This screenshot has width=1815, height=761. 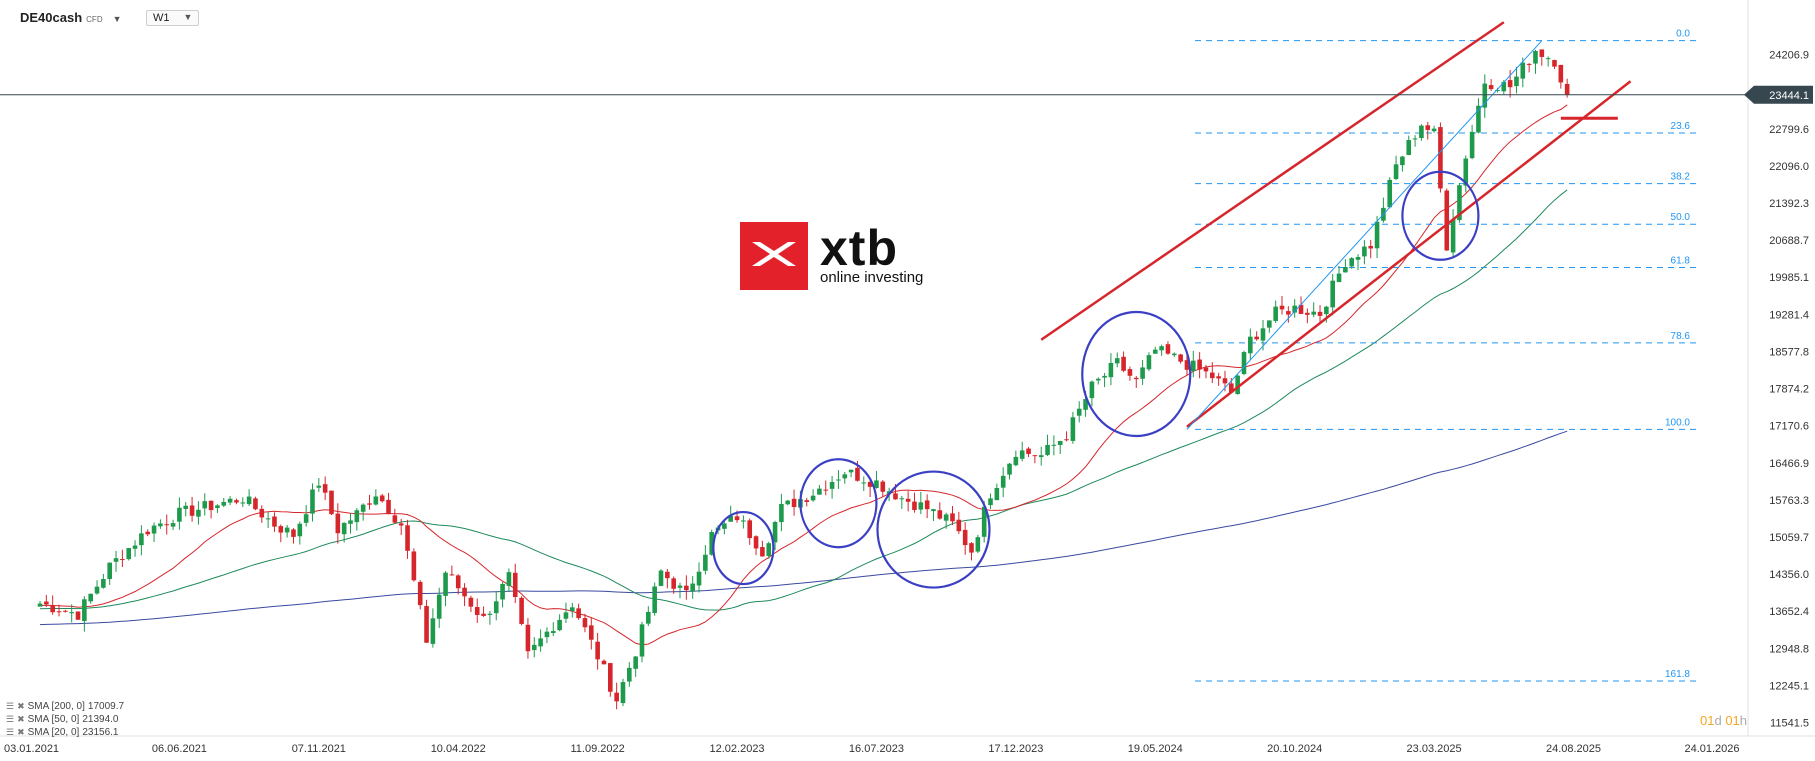 I want to click on channel-upper-line, so click(x=1272, y=181).